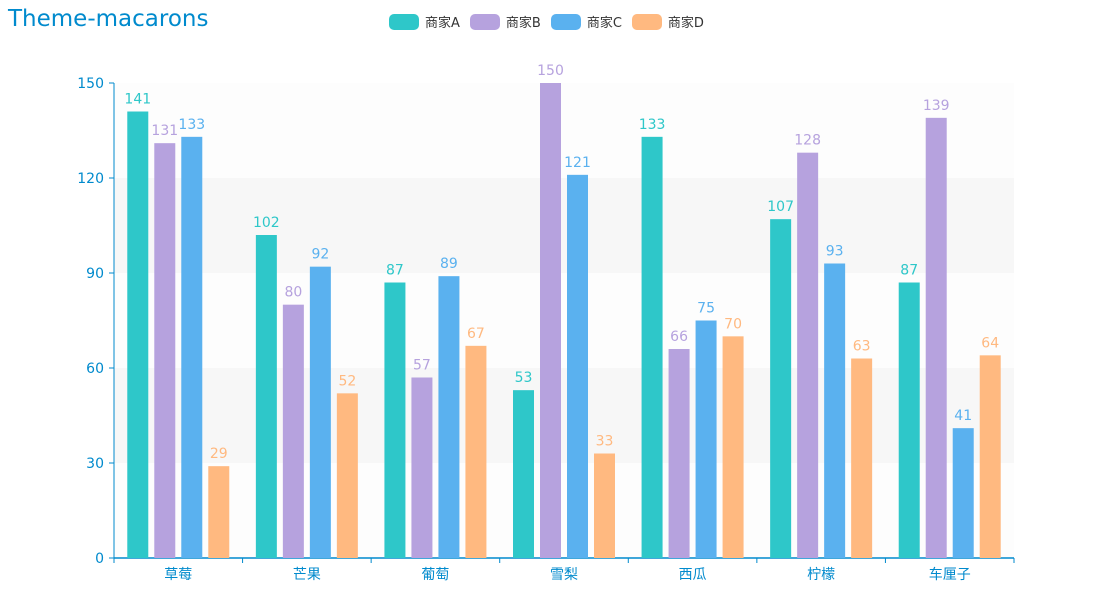 The height and width of the screenshot is (597, 1097). Describe the element at coordinates (807, 141) in the screenshot. I see `bar-value-label: 128` at that location.